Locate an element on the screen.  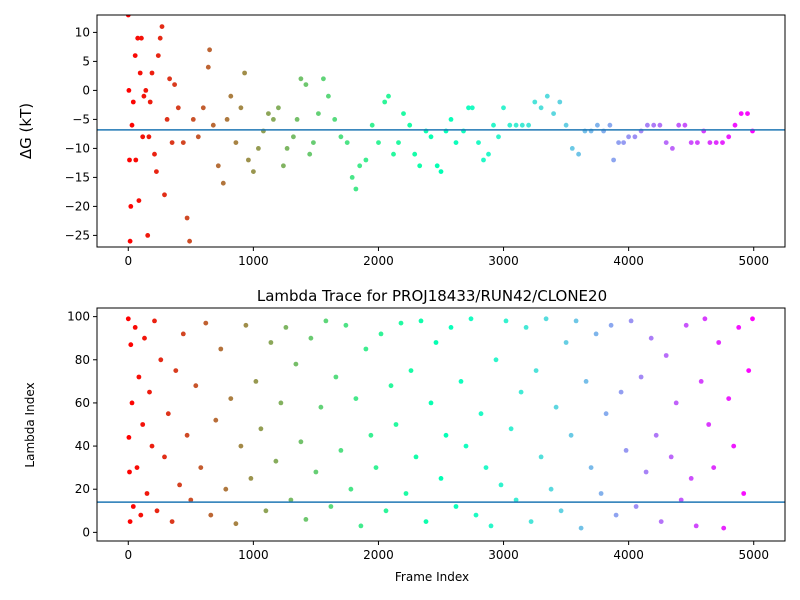
delta-g-y-tick-label: 5 is located at coordinates (86, 61).